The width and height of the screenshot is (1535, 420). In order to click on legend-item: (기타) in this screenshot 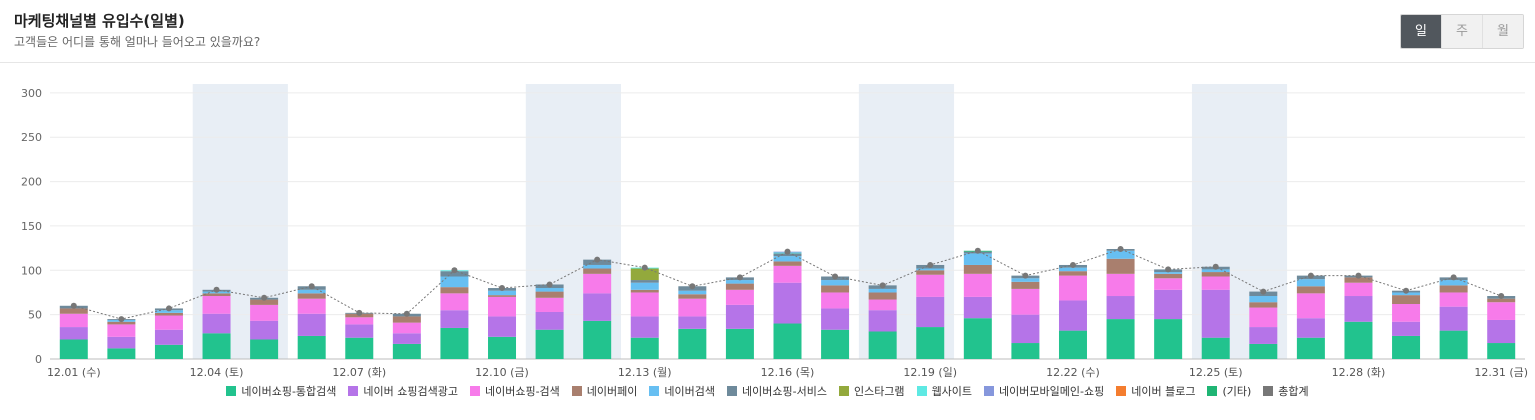, I will do `click(1229, 391)`.